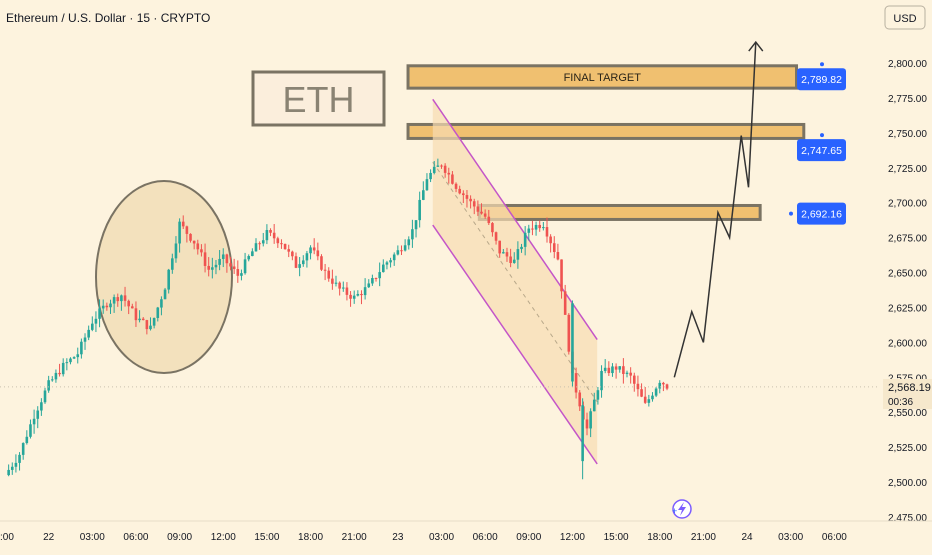  I want to click on x-tick-label: 15:00, so click(266, 537).